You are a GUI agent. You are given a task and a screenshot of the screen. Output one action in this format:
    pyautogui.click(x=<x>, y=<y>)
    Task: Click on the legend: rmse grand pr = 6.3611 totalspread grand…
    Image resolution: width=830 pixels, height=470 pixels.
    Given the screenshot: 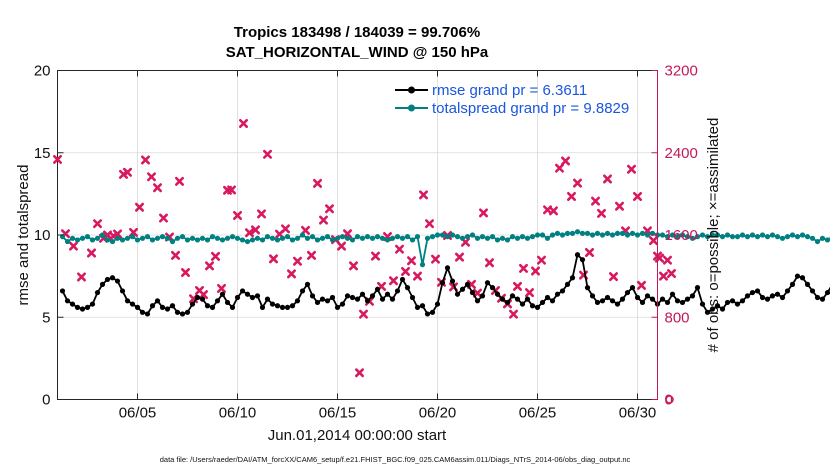 What is the action you would take?
    pyautogui.click(x=512, y=99)
    